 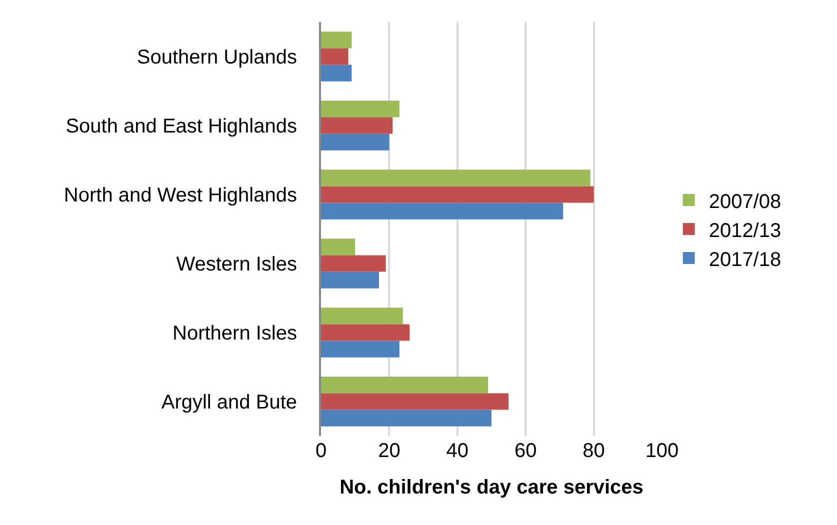 I want to click on x-tick-label: 100, so click(x=662, y=451).